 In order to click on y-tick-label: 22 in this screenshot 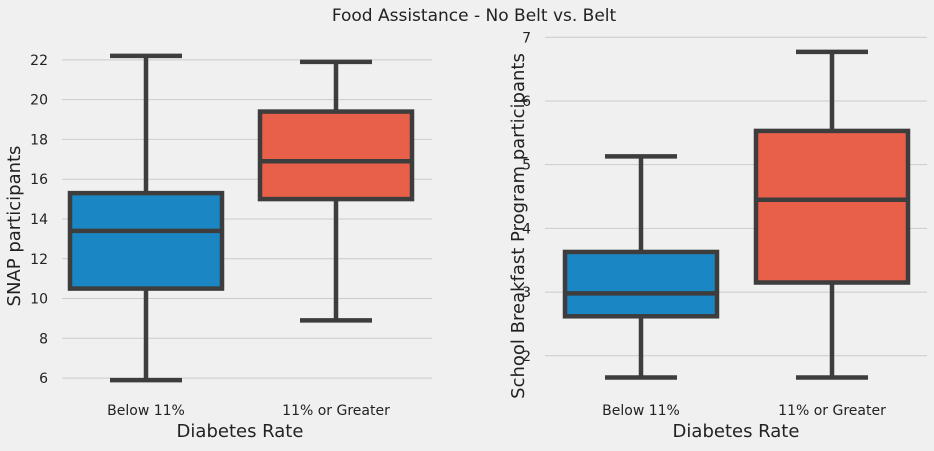, I will do `click(39, 61)`.